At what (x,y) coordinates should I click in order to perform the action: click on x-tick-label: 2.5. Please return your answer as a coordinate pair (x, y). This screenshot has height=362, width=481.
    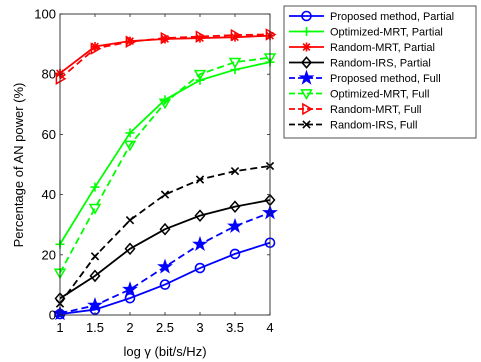
    Looking at the image, I should click on (165, 327).